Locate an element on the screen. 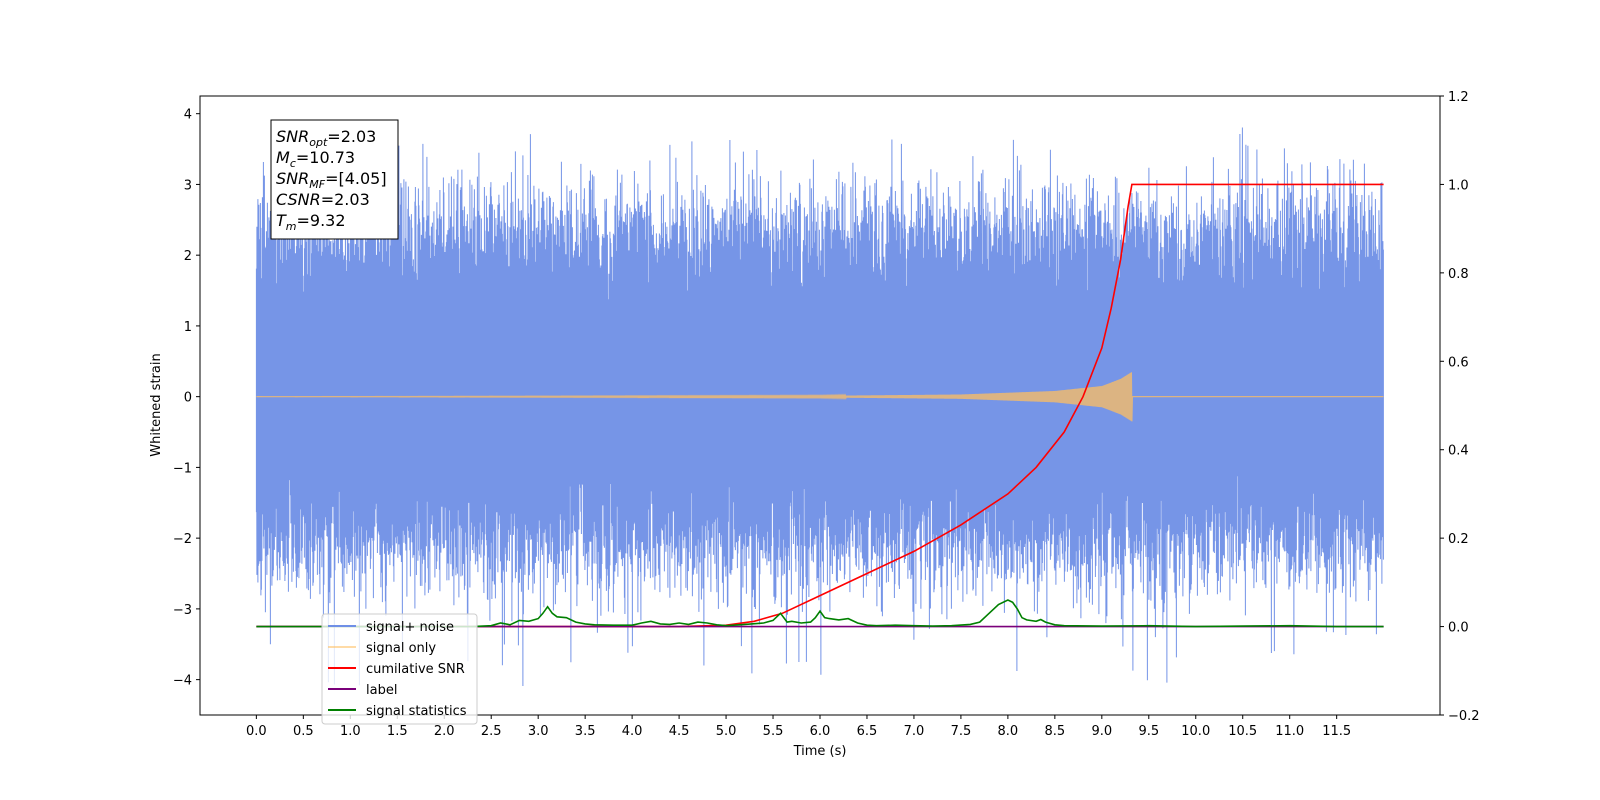  y2-tick-label: 0.0 is located at coordinates (1458, 628).